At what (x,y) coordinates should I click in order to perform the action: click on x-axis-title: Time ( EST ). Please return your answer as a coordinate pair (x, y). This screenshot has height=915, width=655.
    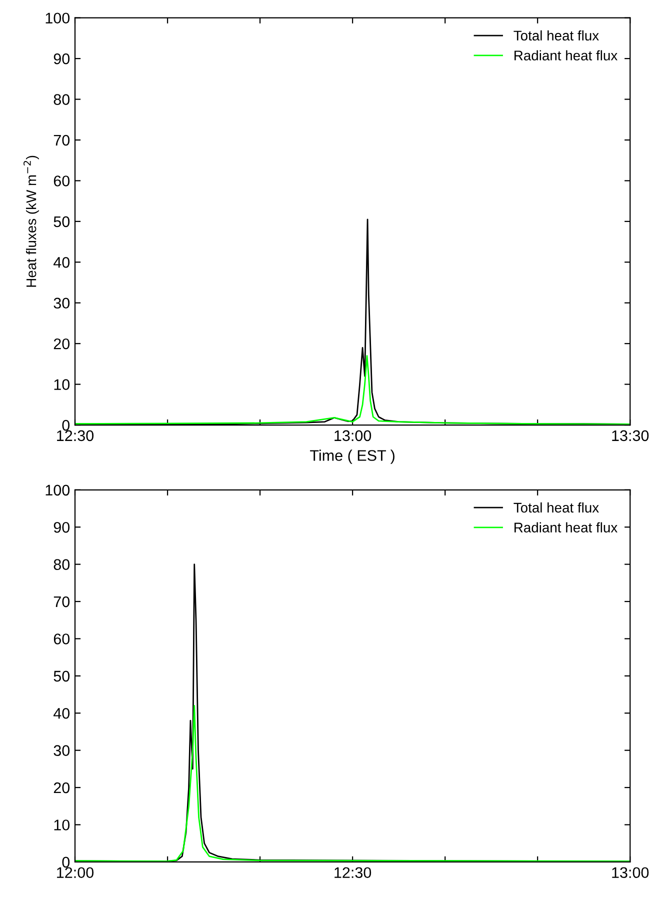
    Looking at the image, I should click on (352, 457).